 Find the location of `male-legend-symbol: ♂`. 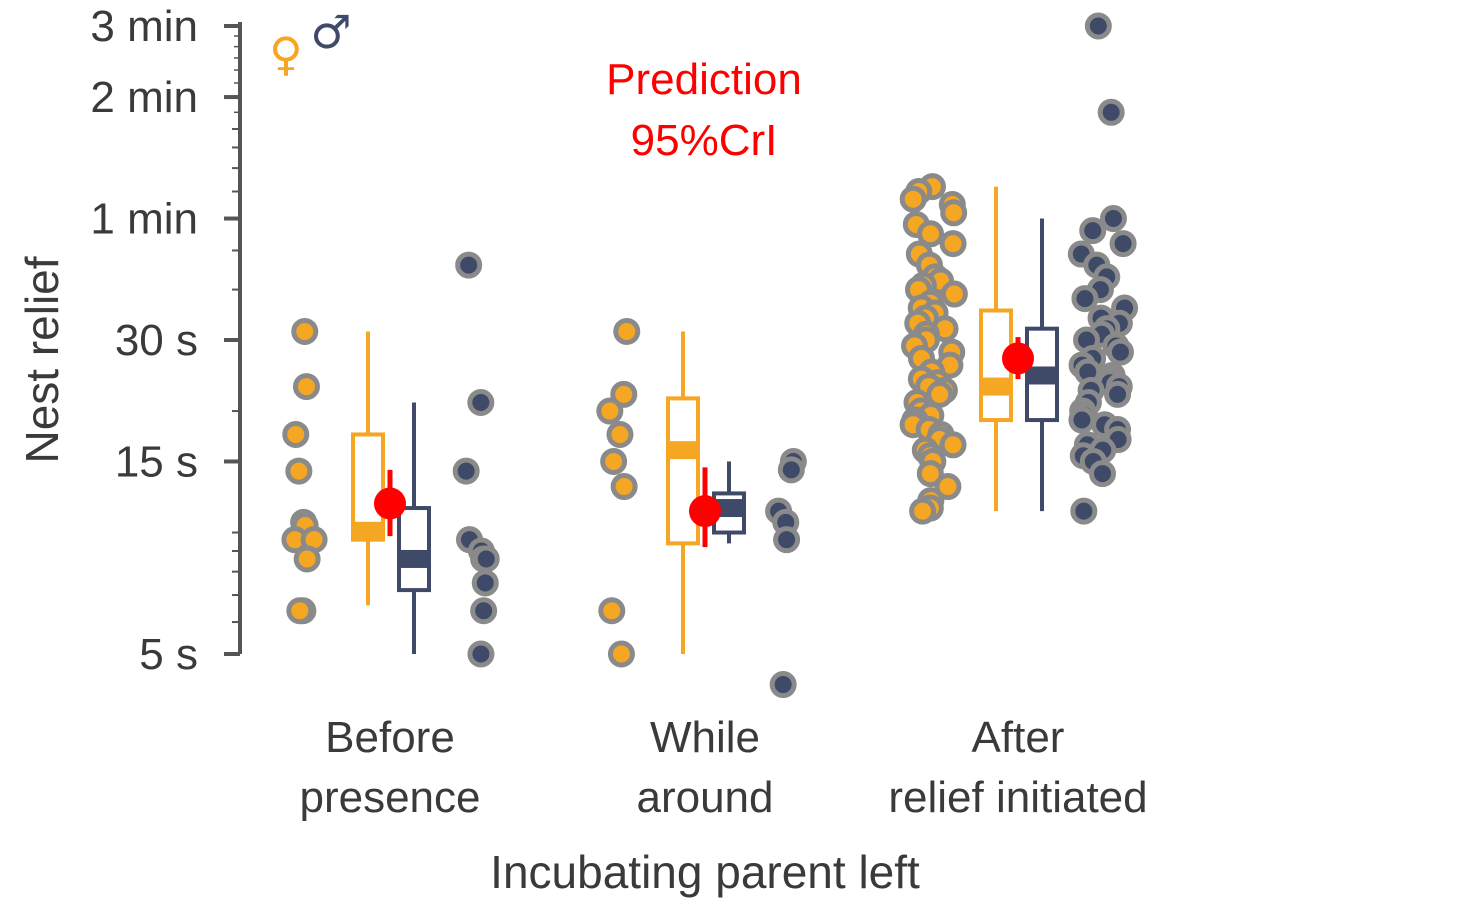

male-legend-symbol: ♂ is located at coordinates (330, 32).